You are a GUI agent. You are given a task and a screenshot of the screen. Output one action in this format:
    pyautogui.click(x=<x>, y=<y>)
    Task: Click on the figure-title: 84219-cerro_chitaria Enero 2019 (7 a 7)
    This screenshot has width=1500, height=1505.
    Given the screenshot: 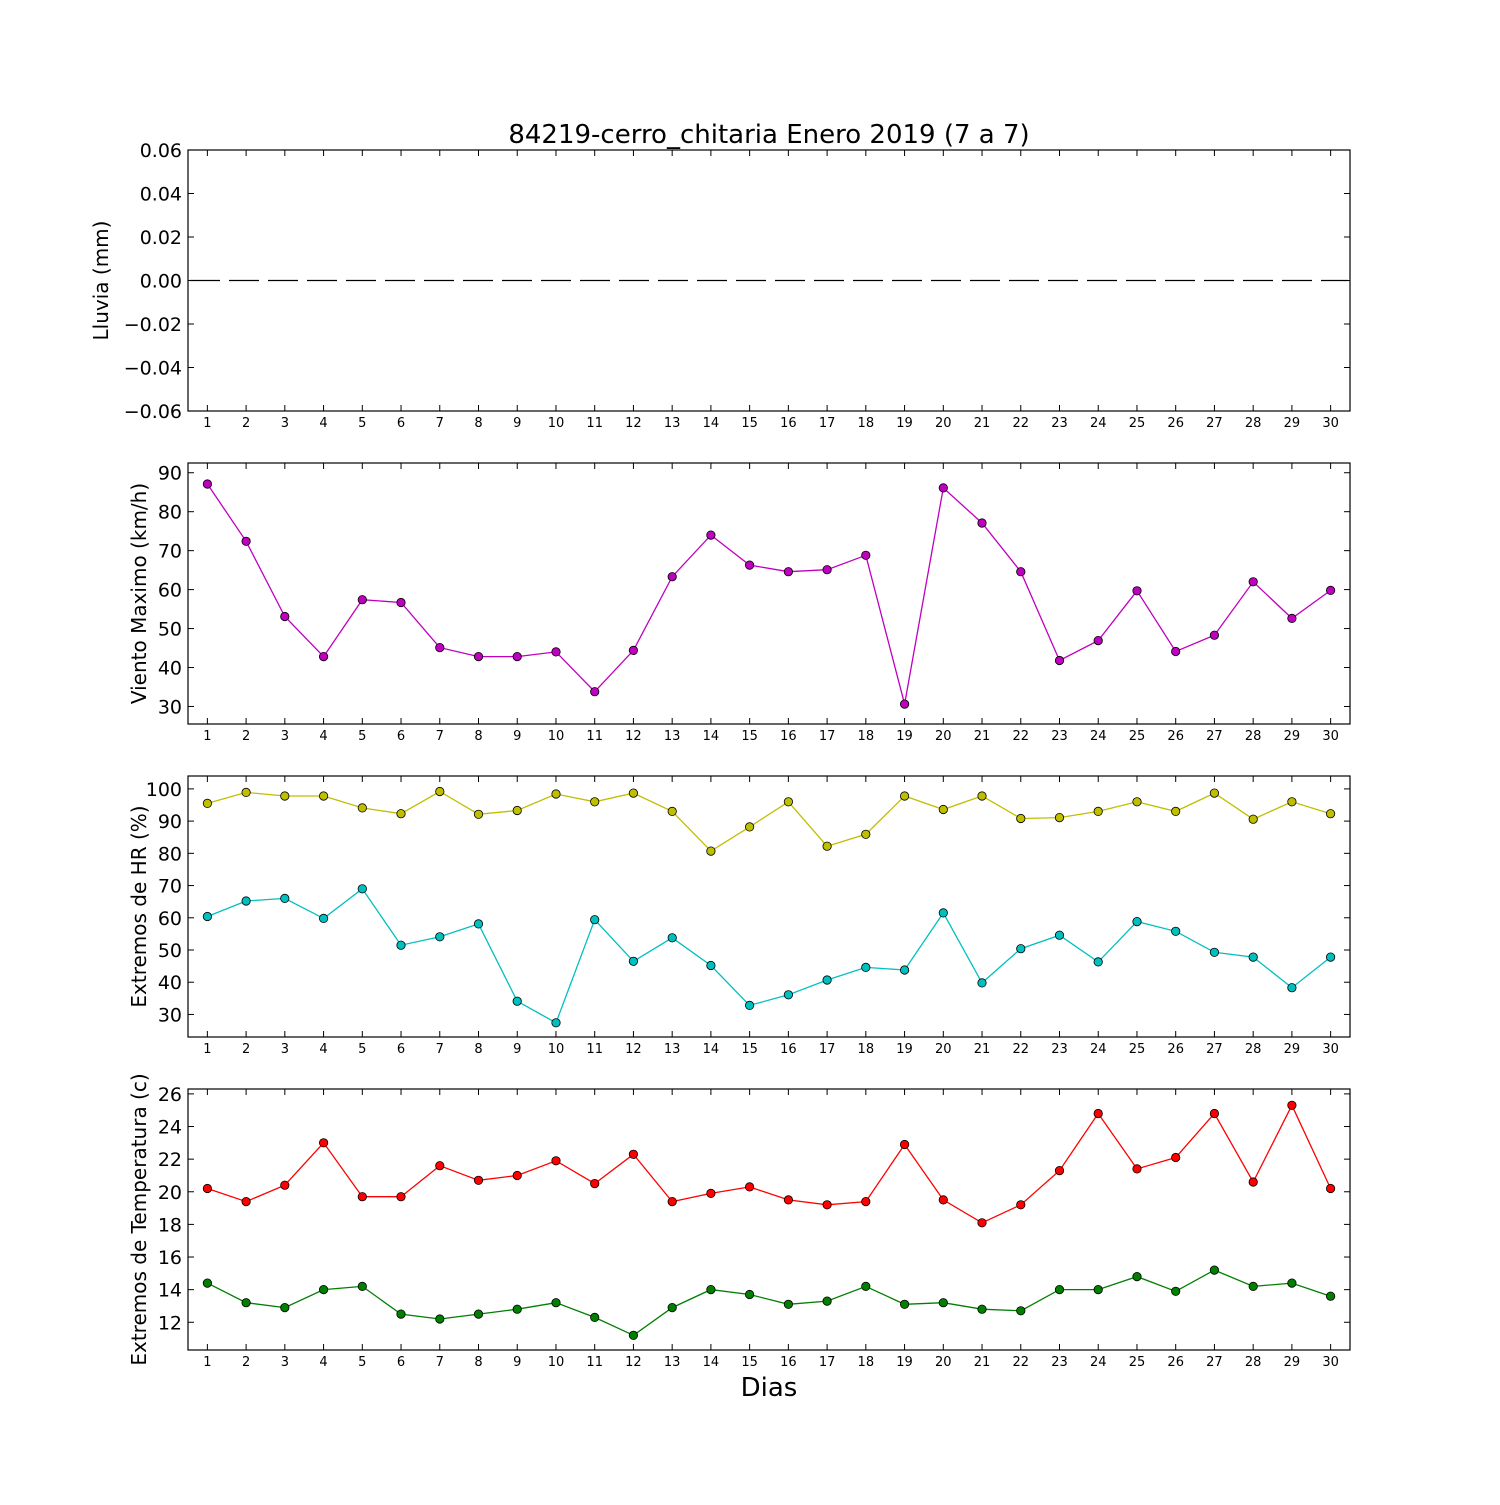 What is the action you would take?
    pyautogui.click(x=768, y=135)
    